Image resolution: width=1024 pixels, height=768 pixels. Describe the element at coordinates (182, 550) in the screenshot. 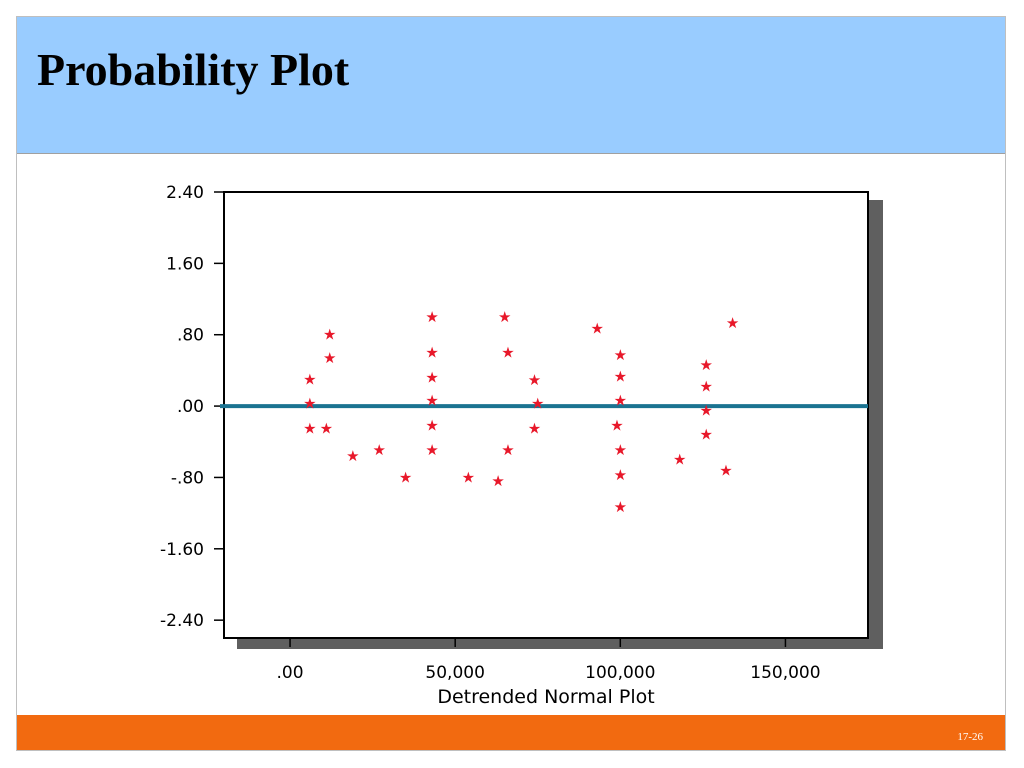

I see `y-tick-label: -1.60` at that location.